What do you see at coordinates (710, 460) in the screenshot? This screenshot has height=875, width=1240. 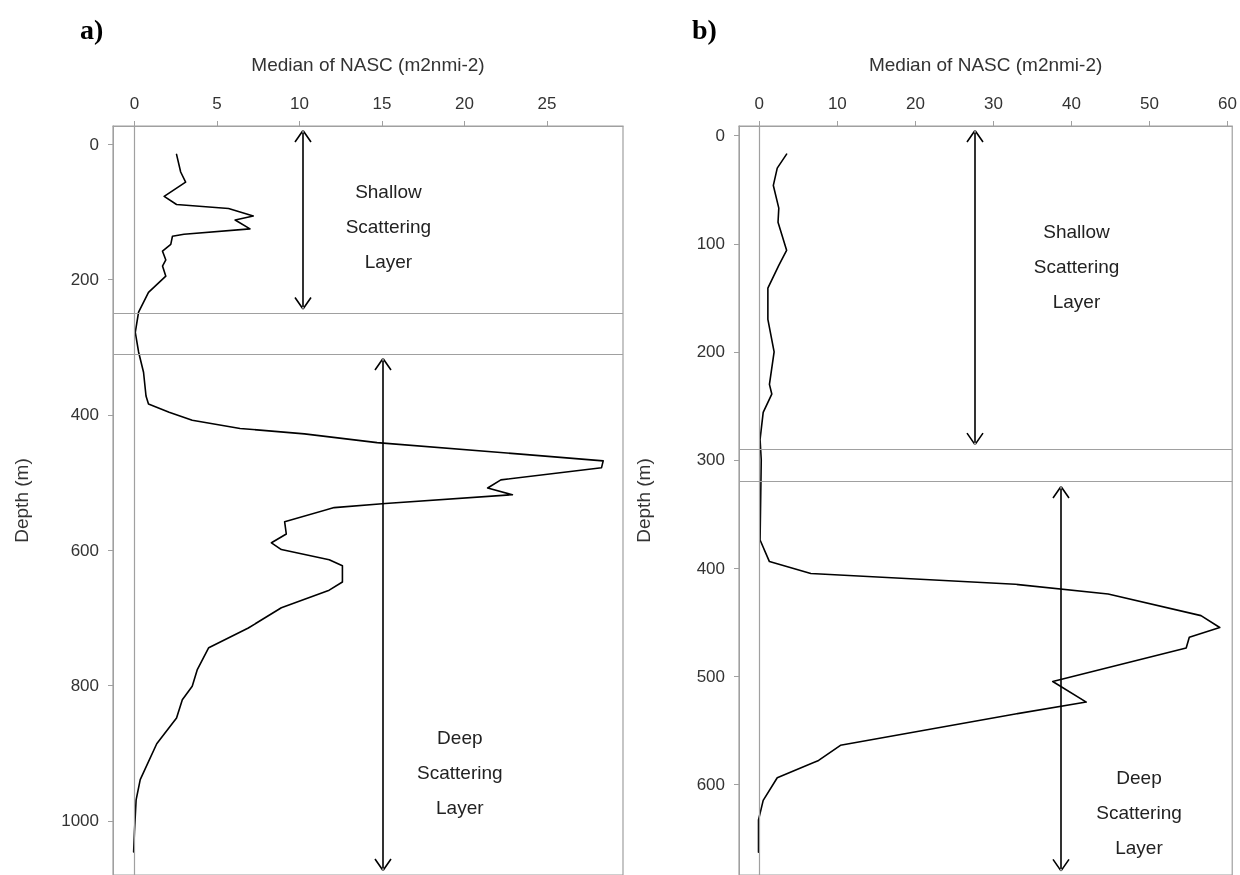 I see `y-tick-label: 300` at bounding box center [710, 460].